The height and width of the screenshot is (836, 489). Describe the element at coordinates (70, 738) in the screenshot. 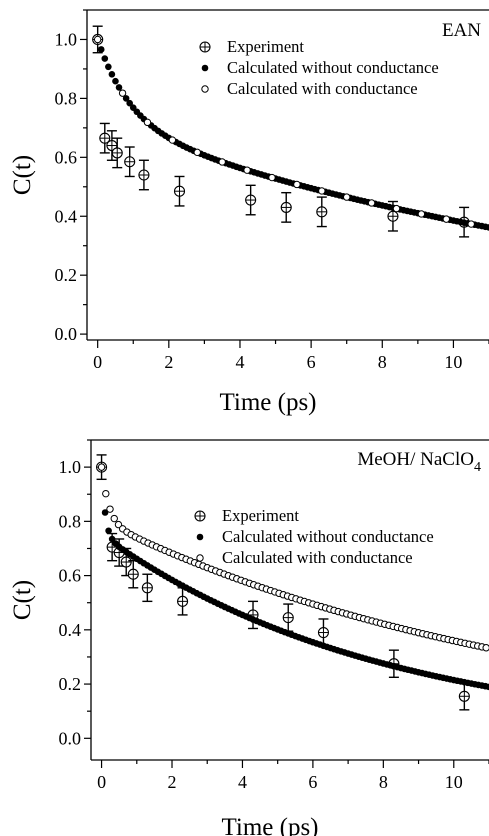

I see `y-tick-label: 0.0` at that location.